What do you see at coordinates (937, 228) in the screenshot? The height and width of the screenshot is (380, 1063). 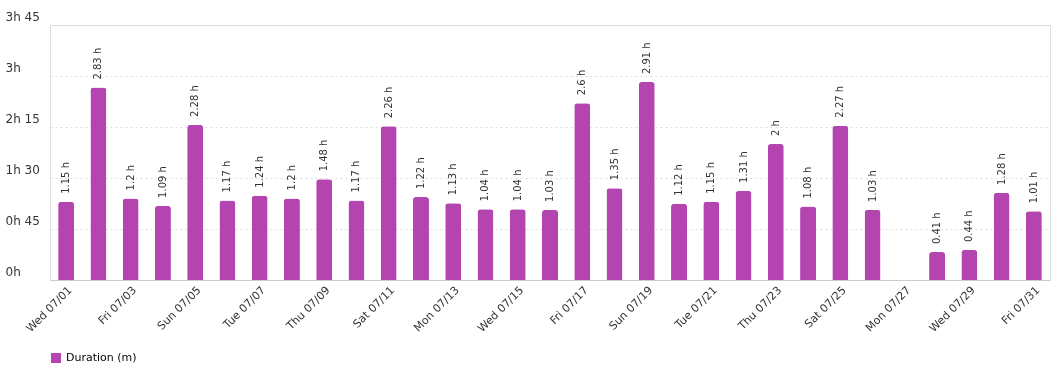 I see `data-label: 0.41 h` at bounding box center [937, 228].